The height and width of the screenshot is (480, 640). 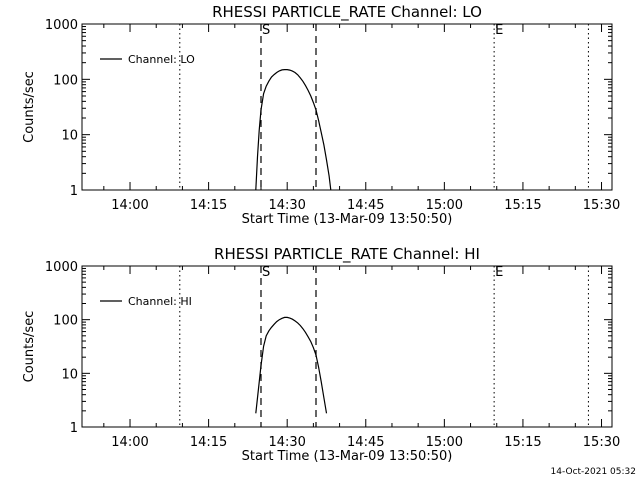 What do you see at coordinates (593, 472) in the screenshot?
I see `footer-timestamp: 14-Oct-2021 05:32` at bounding box center [593, 472].